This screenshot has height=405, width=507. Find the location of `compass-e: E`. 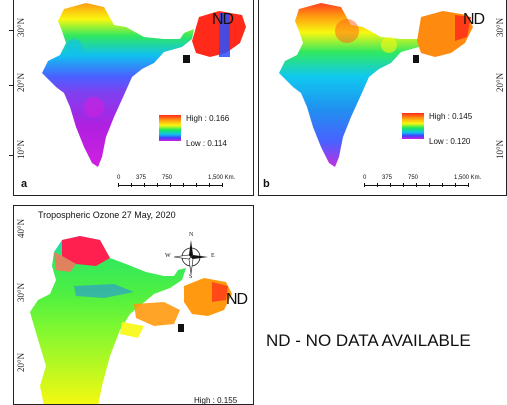

compass-e: E is located at coordinates (213, 256).